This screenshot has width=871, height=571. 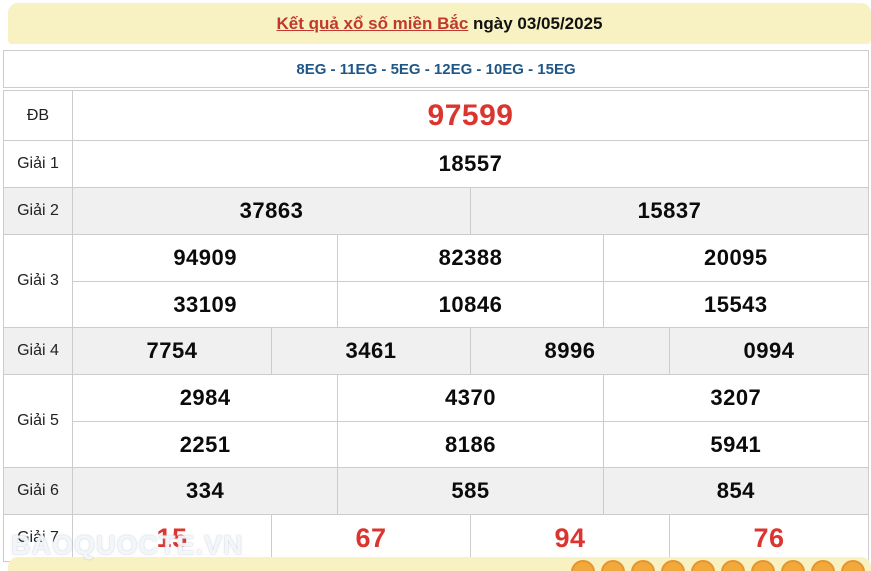 I want to click on prize-value: 33109, so click(x=205, y=304).